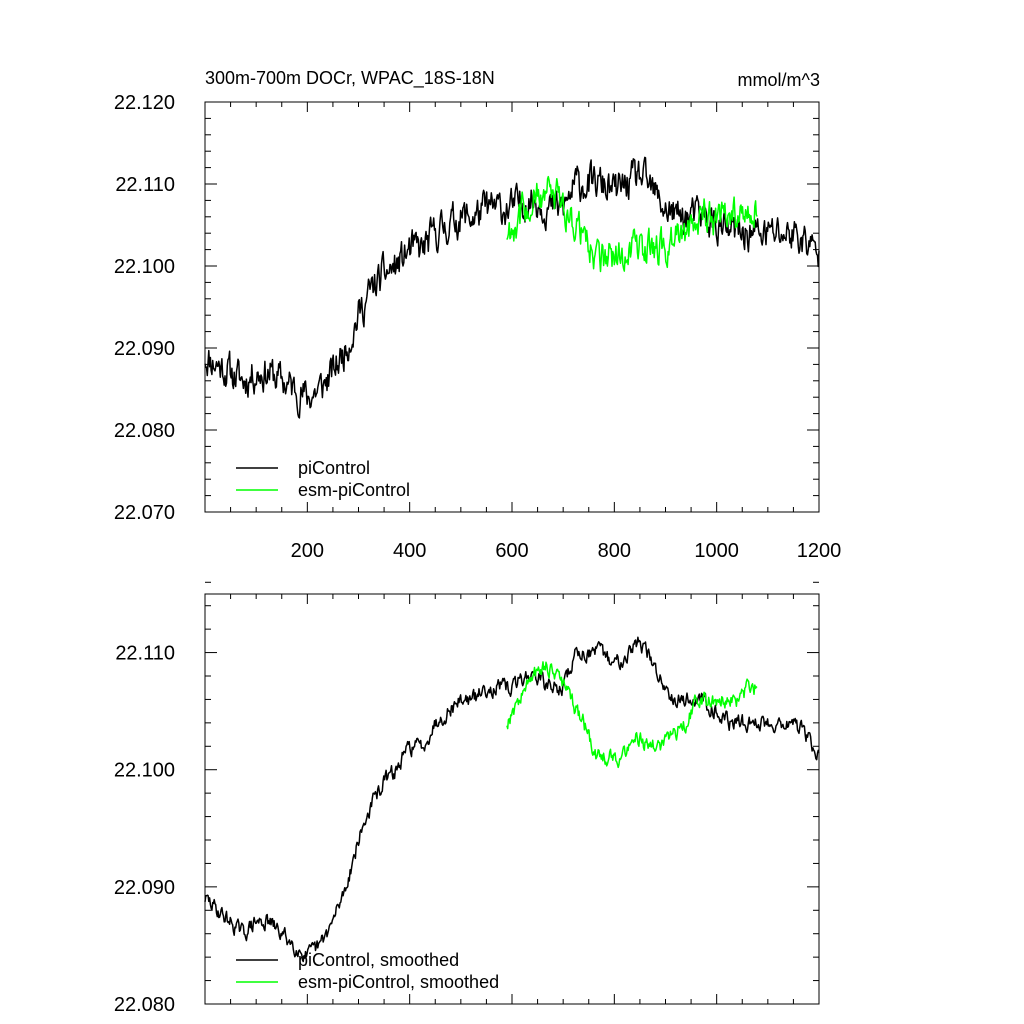  What do you see at coordinates (819, 551) in the screenshot?
I see `x-tick-label: 1200` at bounding box center [819, 551].